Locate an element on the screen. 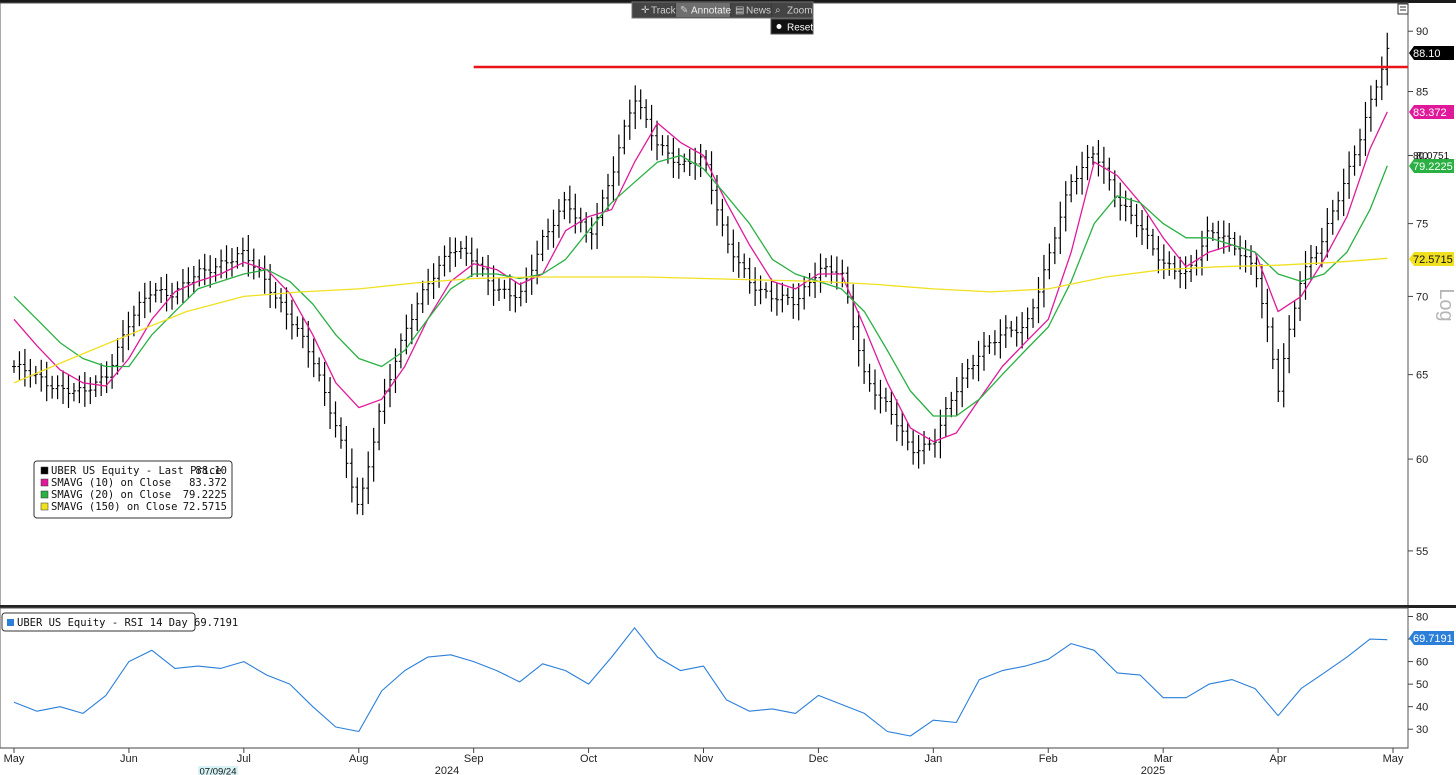 The image size is (1456, 775). legend-value: 83.372 is located at coordinates (208, 483).